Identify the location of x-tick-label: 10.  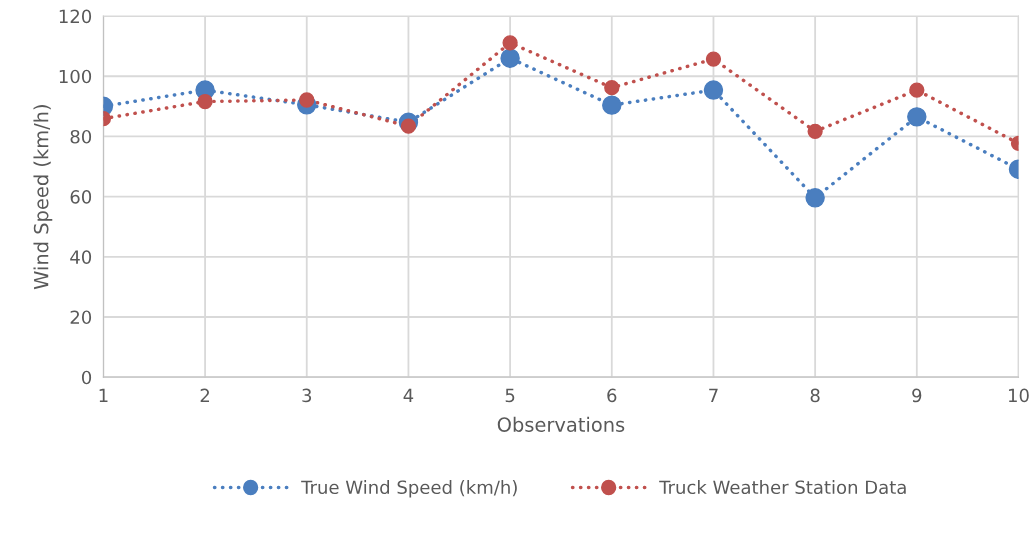
(1018, 395).